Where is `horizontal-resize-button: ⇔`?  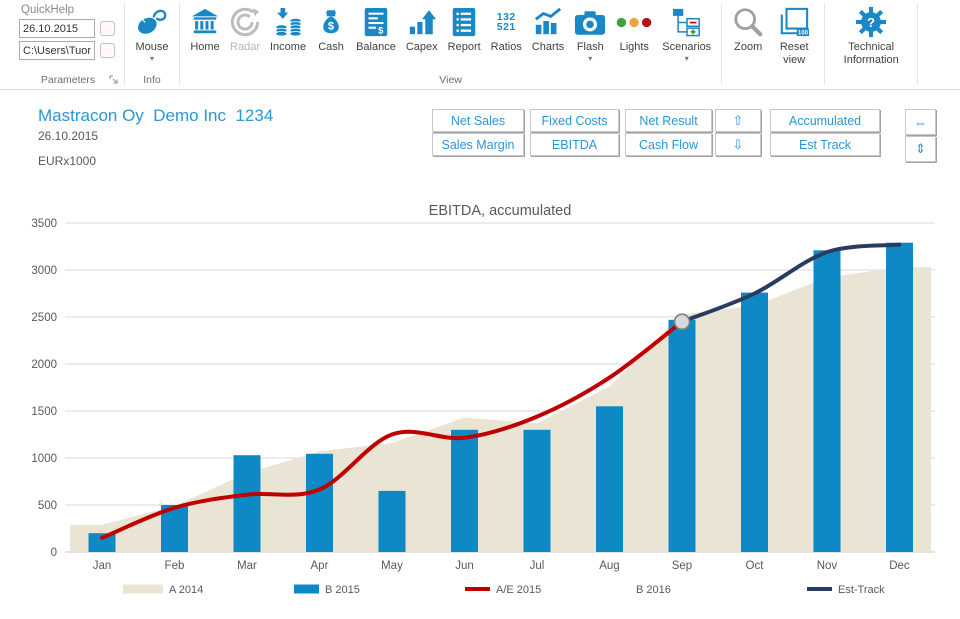
horizontal-resize-button: ⇔ is located at coordinates (920, 122).